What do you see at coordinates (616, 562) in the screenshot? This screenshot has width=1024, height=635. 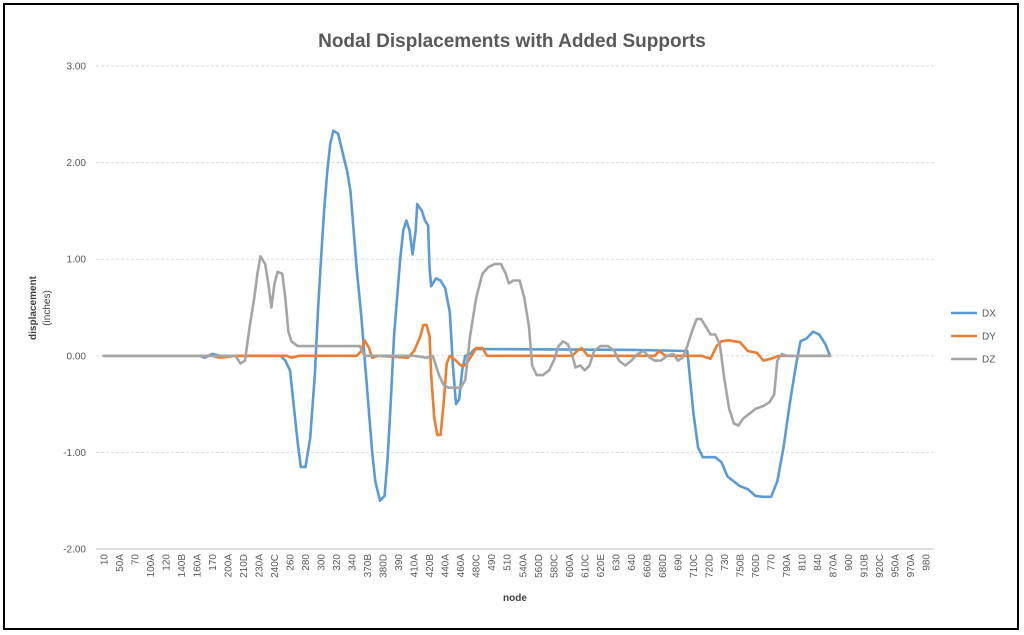 I see `x-tick-label: 630` at bounding box center [616, 562].